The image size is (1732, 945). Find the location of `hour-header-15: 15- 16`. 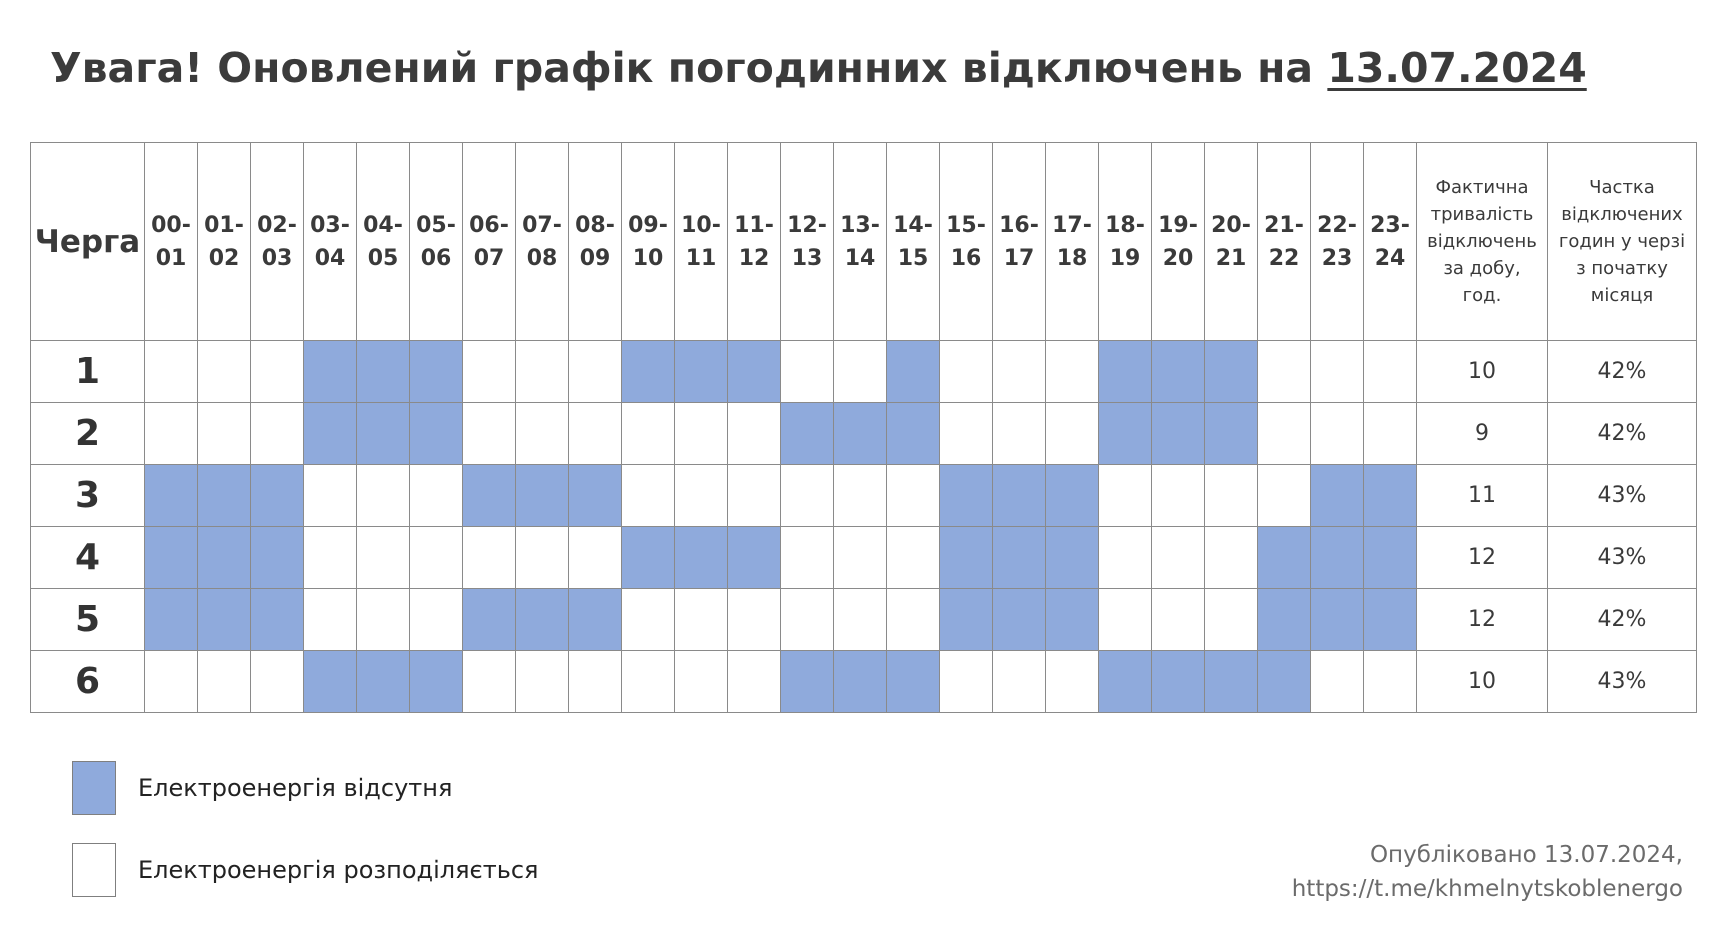

hour-header-15: 15- 16 is located at coordinates (966, 241).